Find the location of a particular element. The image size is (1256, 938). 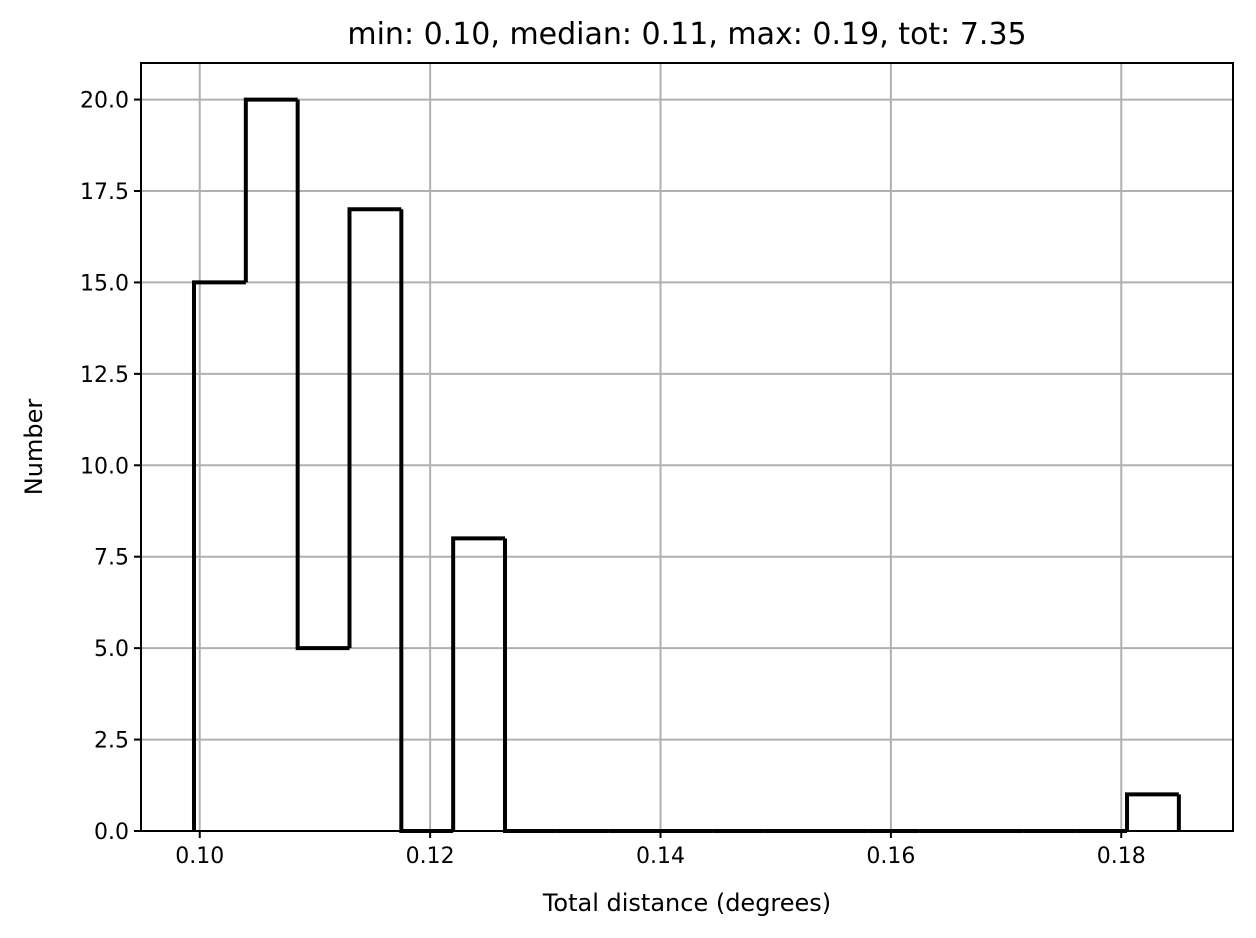

x-axis-ticks: 0.10 0.12 0.14 0.16 0.18 is located at coordinates (660, 850).